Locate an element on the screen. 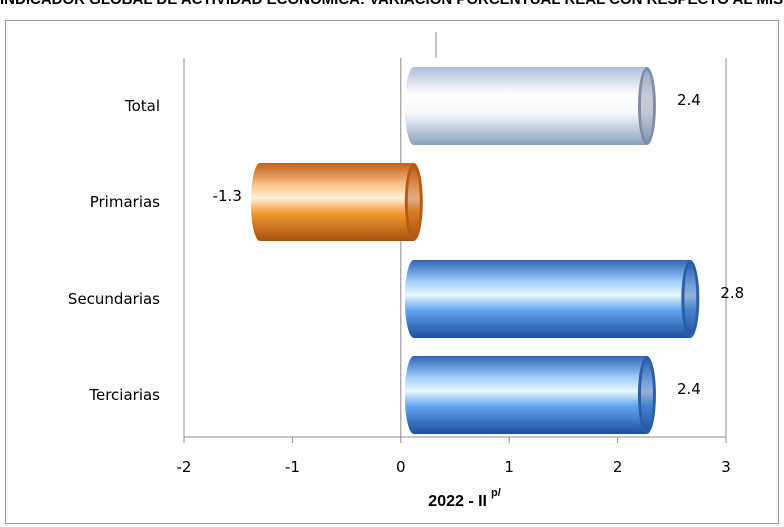 Image resolution: width=784 pixels, height=527 pixels. x-tick-label: 2 is located at coordinates (618, 467).